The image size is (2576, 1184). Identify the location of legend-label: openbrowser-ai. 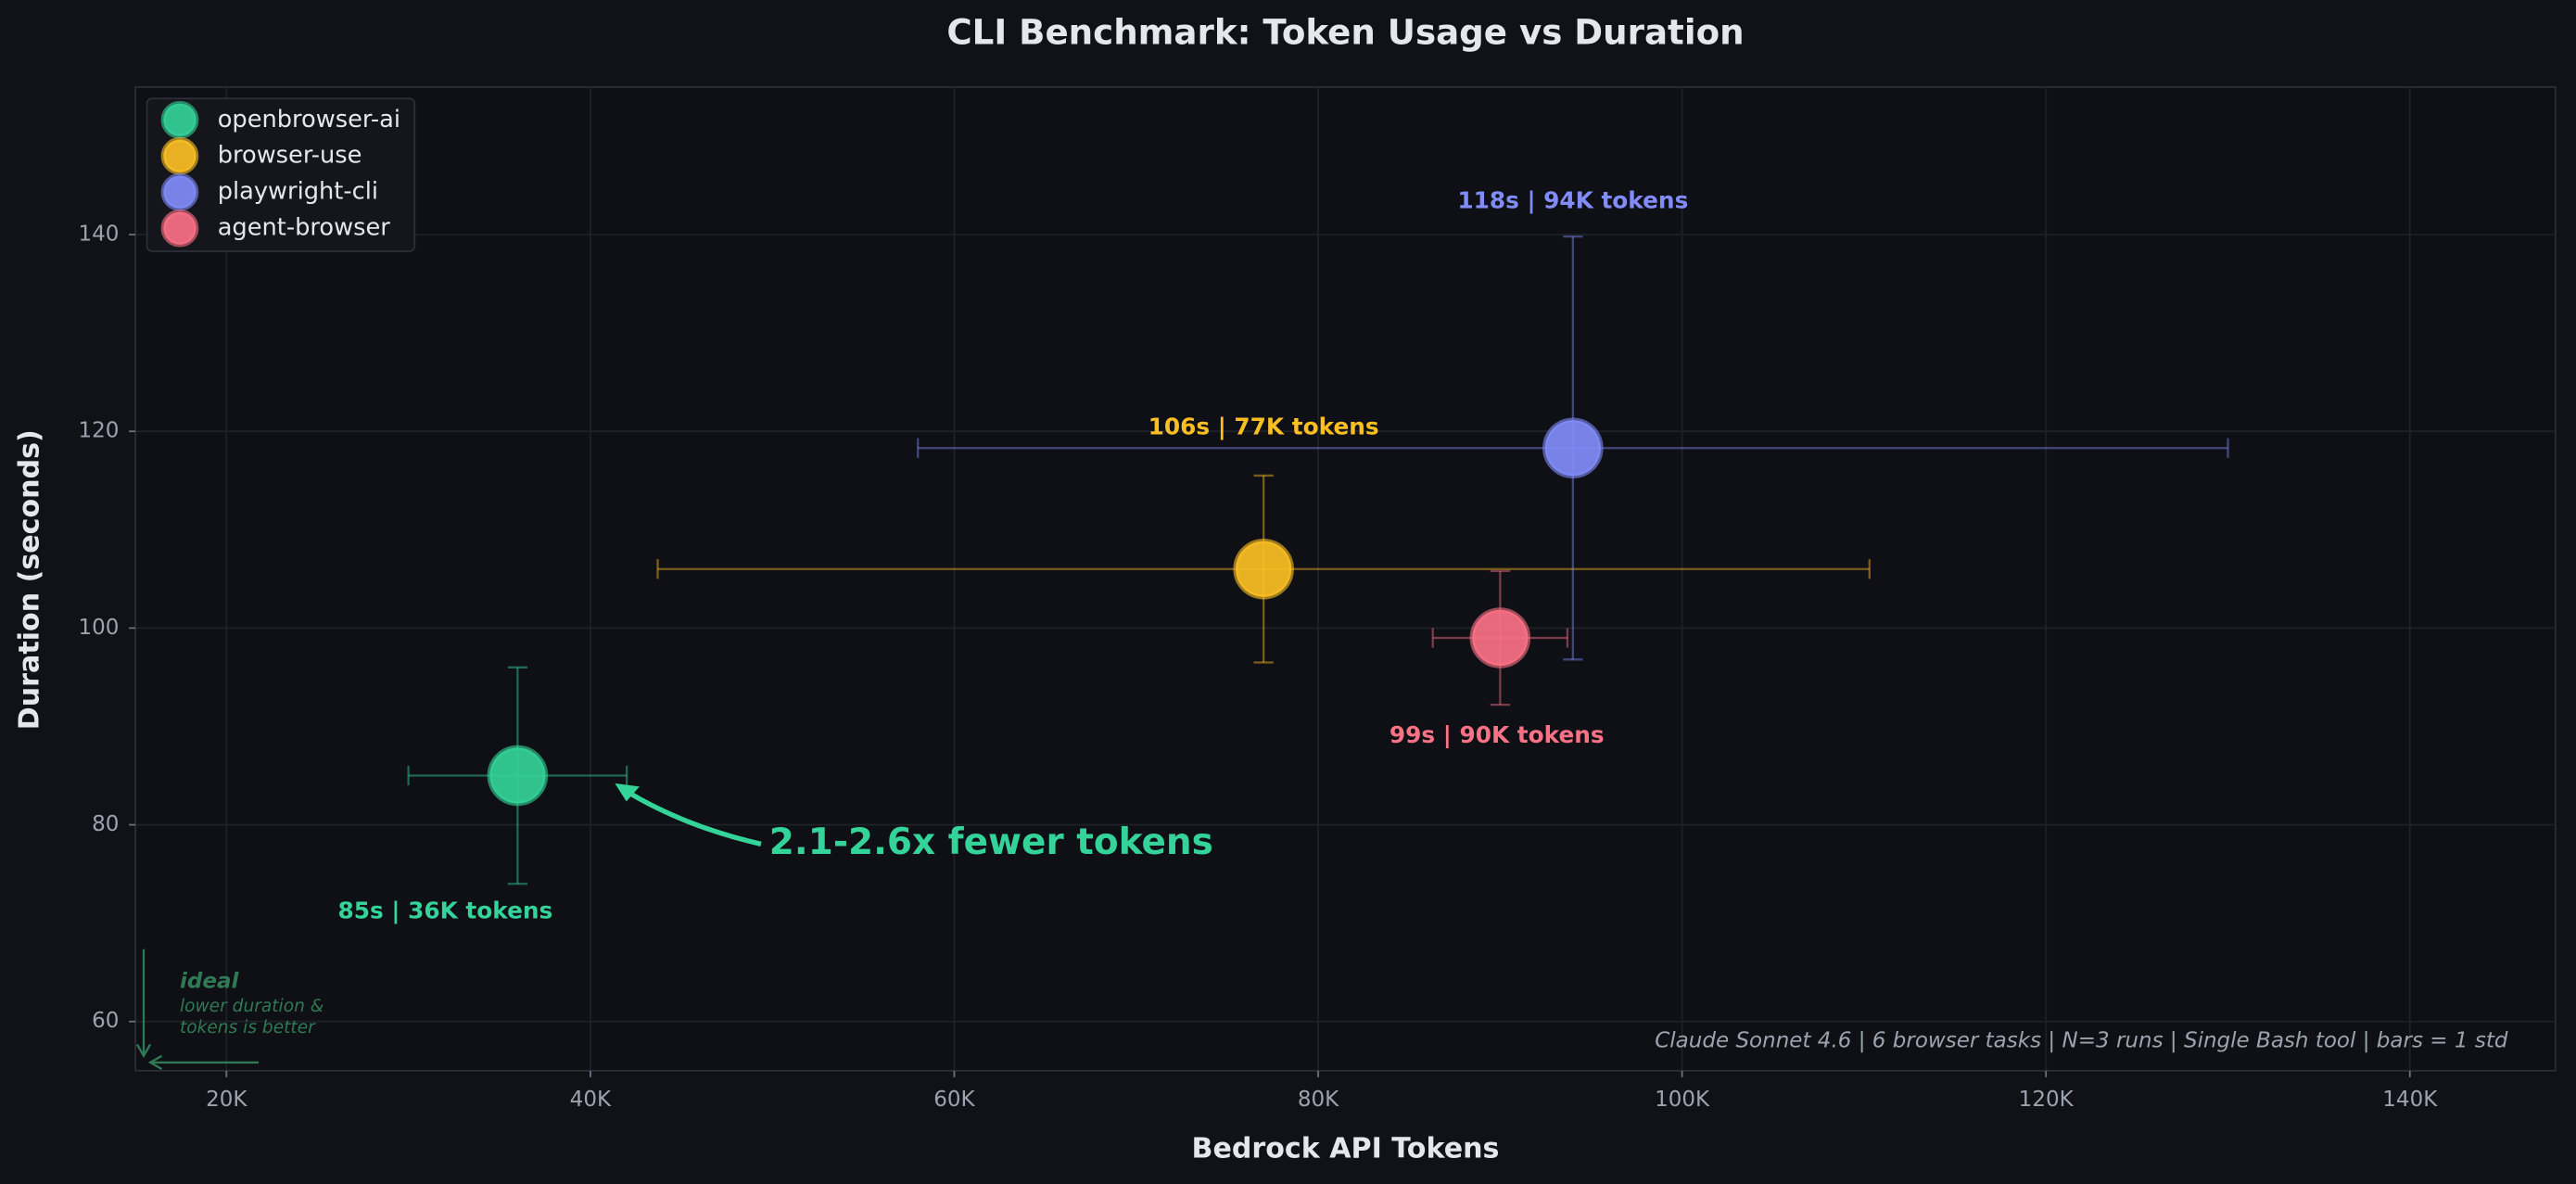
(309, 120).